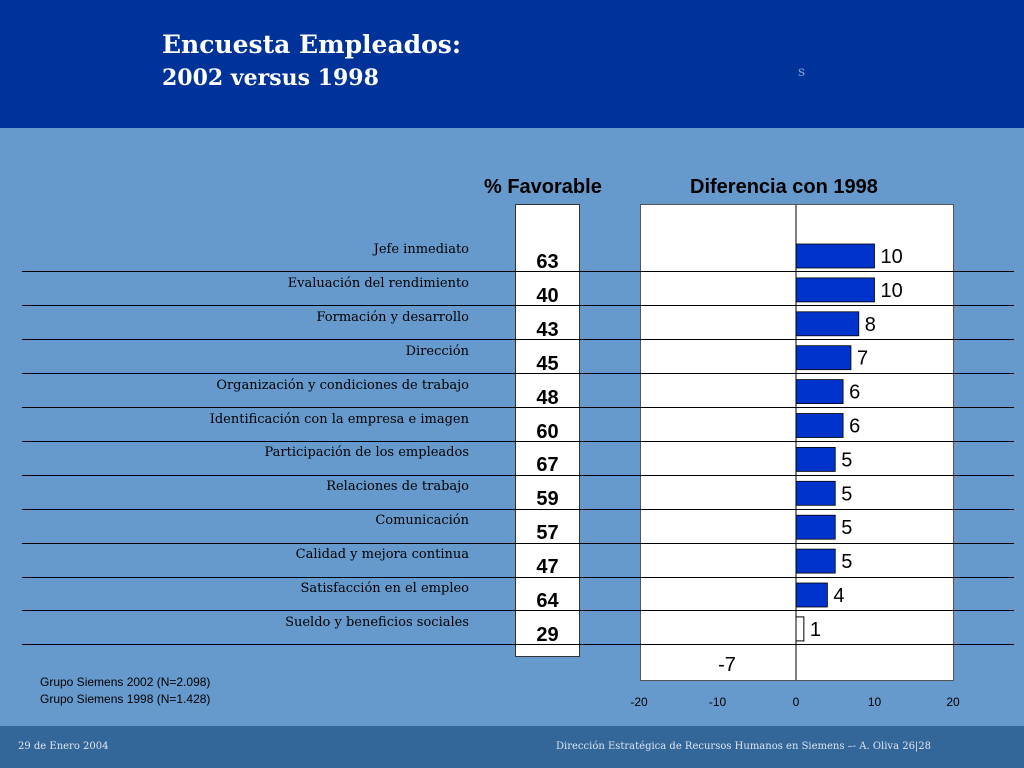 The width and height of the screenshot is (1024, 768). I want to click on favorable-value: 63, so click(547, 262).